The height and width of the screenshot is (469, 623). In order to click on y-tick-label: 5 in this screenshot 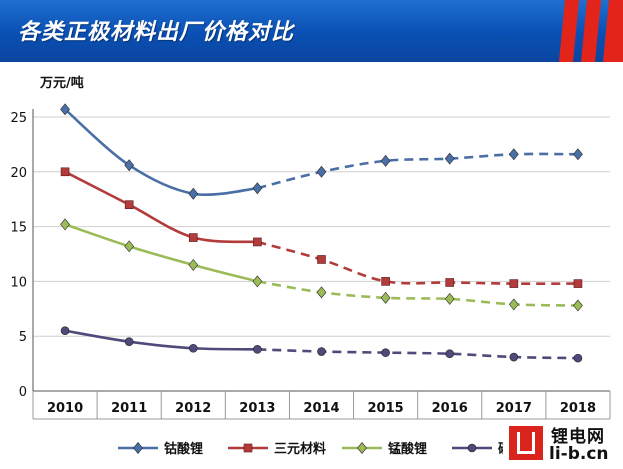, I will do `click(23, 337)`.